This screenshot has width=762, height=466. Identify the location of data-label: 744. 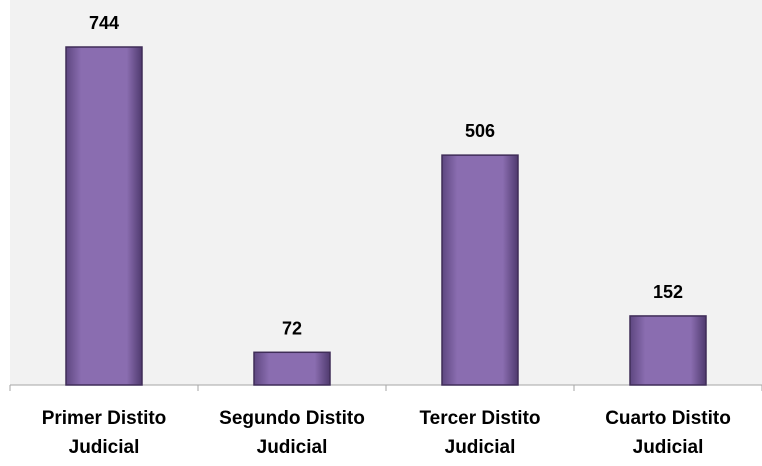
(104, 23).